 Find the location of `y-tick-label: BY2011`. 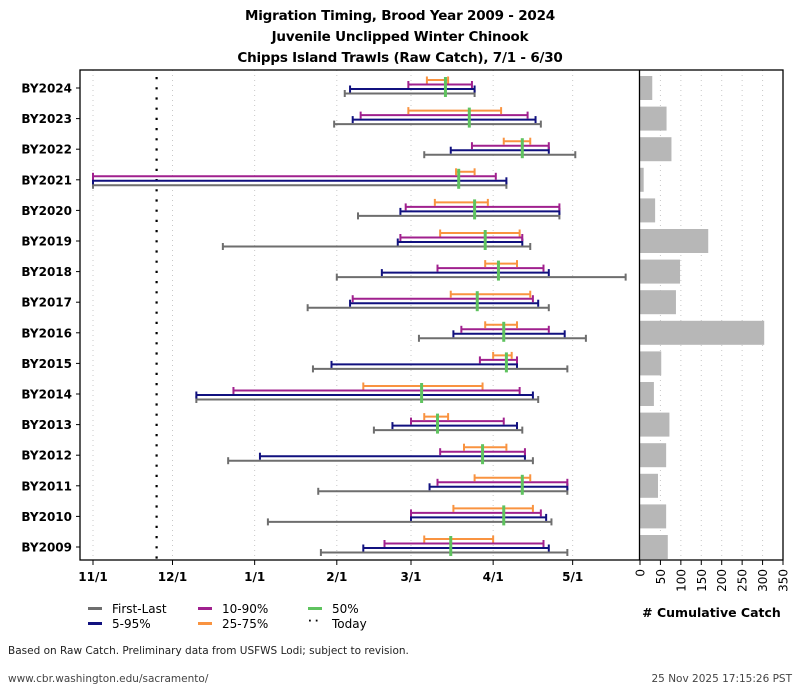

y-tick-label: BY2011 is located at coordinates (46, 486).